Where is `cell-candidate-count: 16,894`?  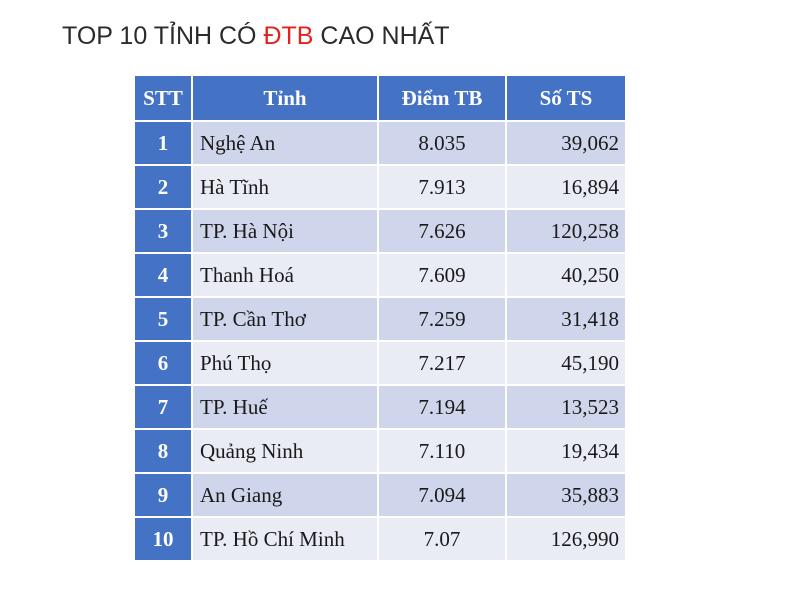
cell-candidate-count: 16,894 is located at coordinates (566, 187).